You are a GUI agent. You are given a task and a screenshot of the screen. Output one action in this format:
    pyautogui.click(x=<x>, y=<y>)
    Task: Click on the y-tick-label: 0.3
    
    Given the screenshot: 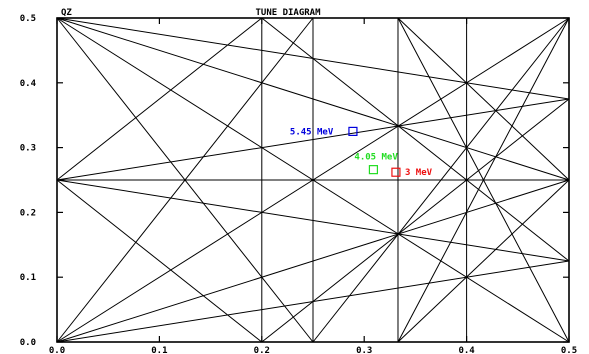 What is the action you would take?
    pyautogui.click(x=28, y=149)
    